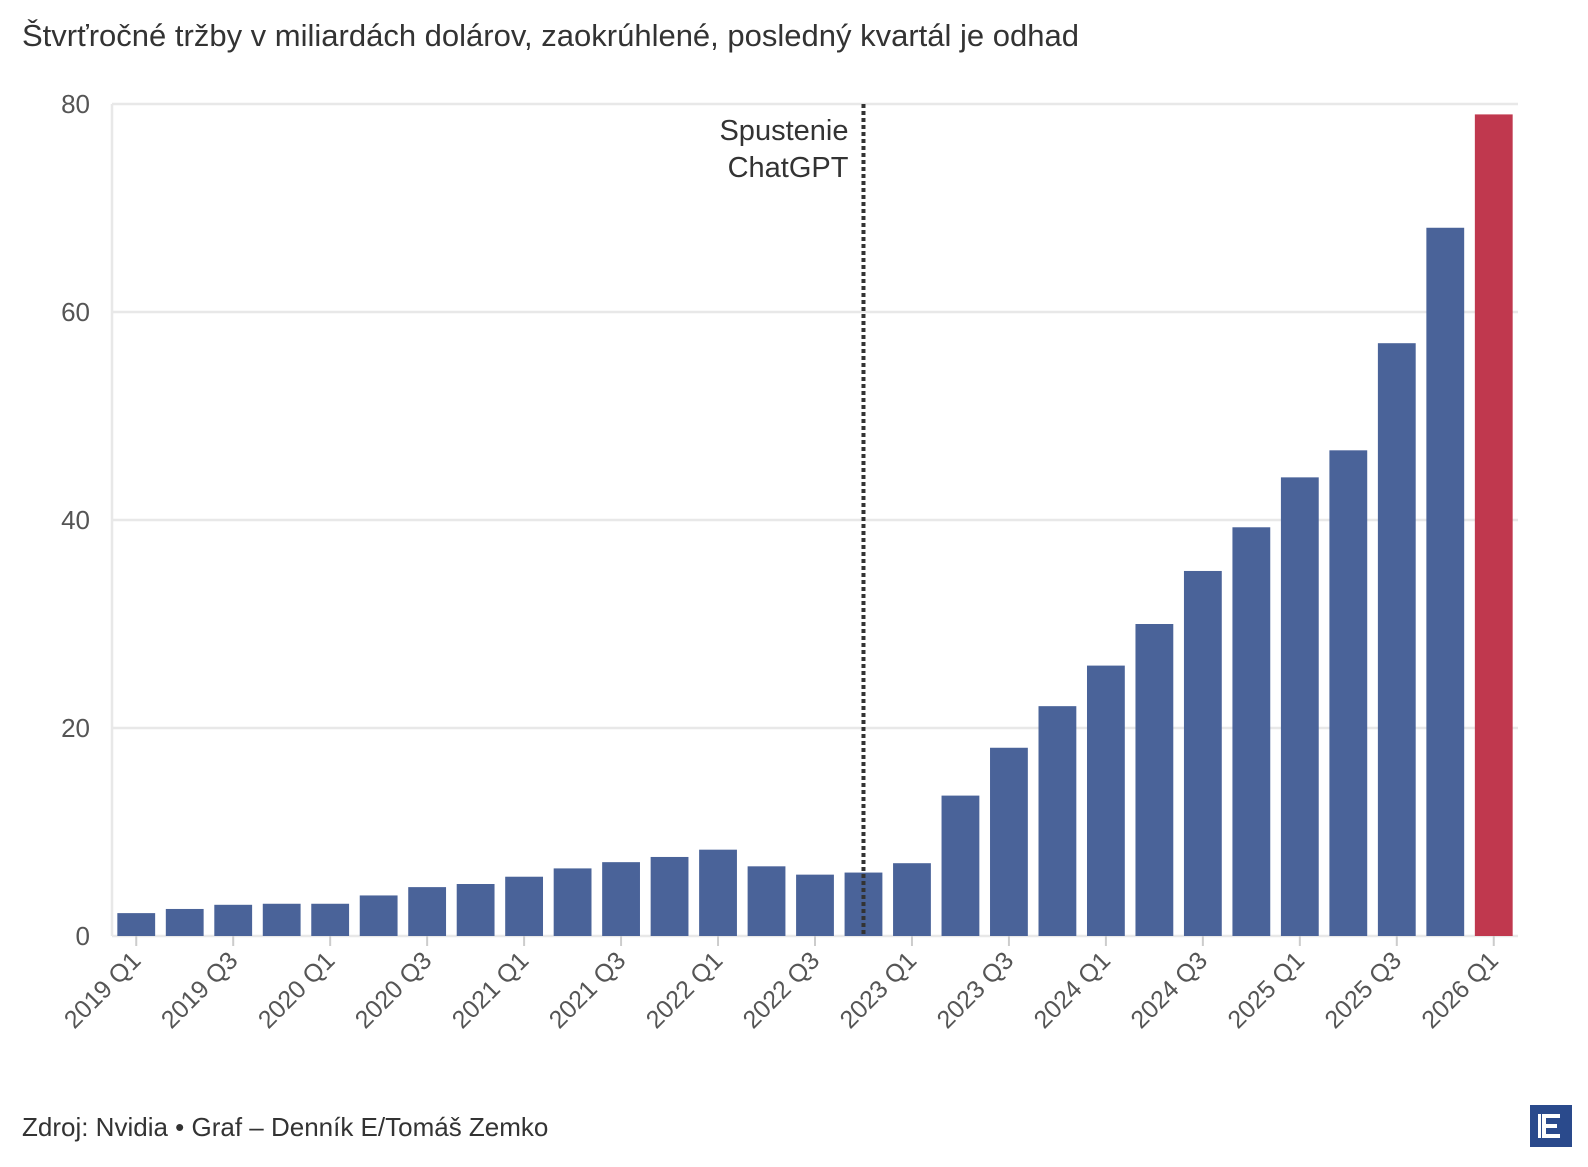 Image resolution: width=1588 pixels, height=1167 pixels. What do you see at coordinates (1493, 525) in the screenshot?
I see `bar-2026-q1` at bounding box center [1493, 525].